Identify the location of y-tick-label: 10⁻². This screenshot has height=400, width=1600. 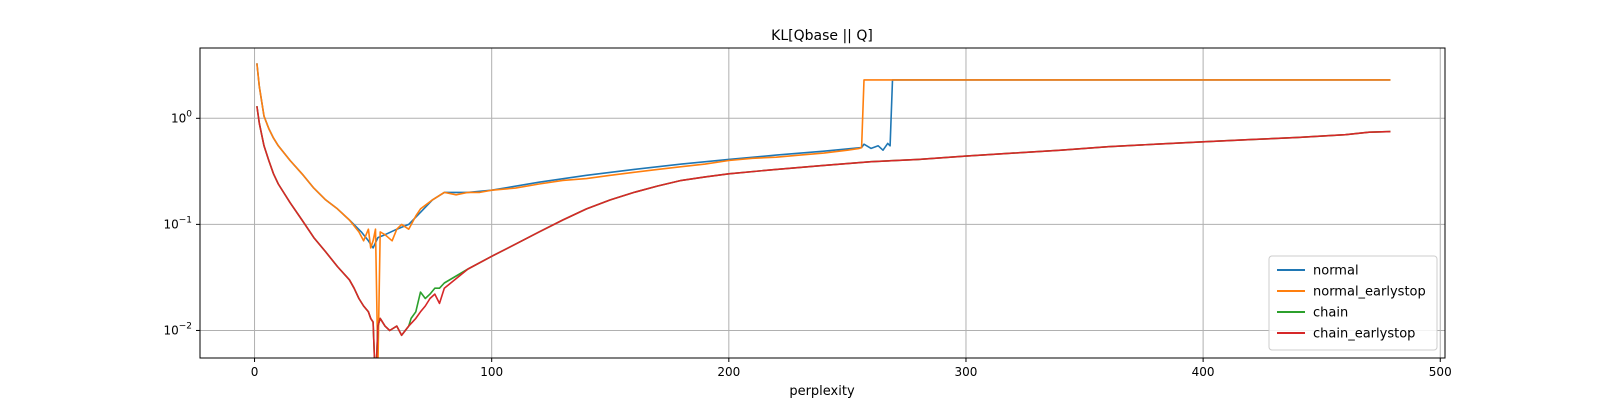
(177, 329).